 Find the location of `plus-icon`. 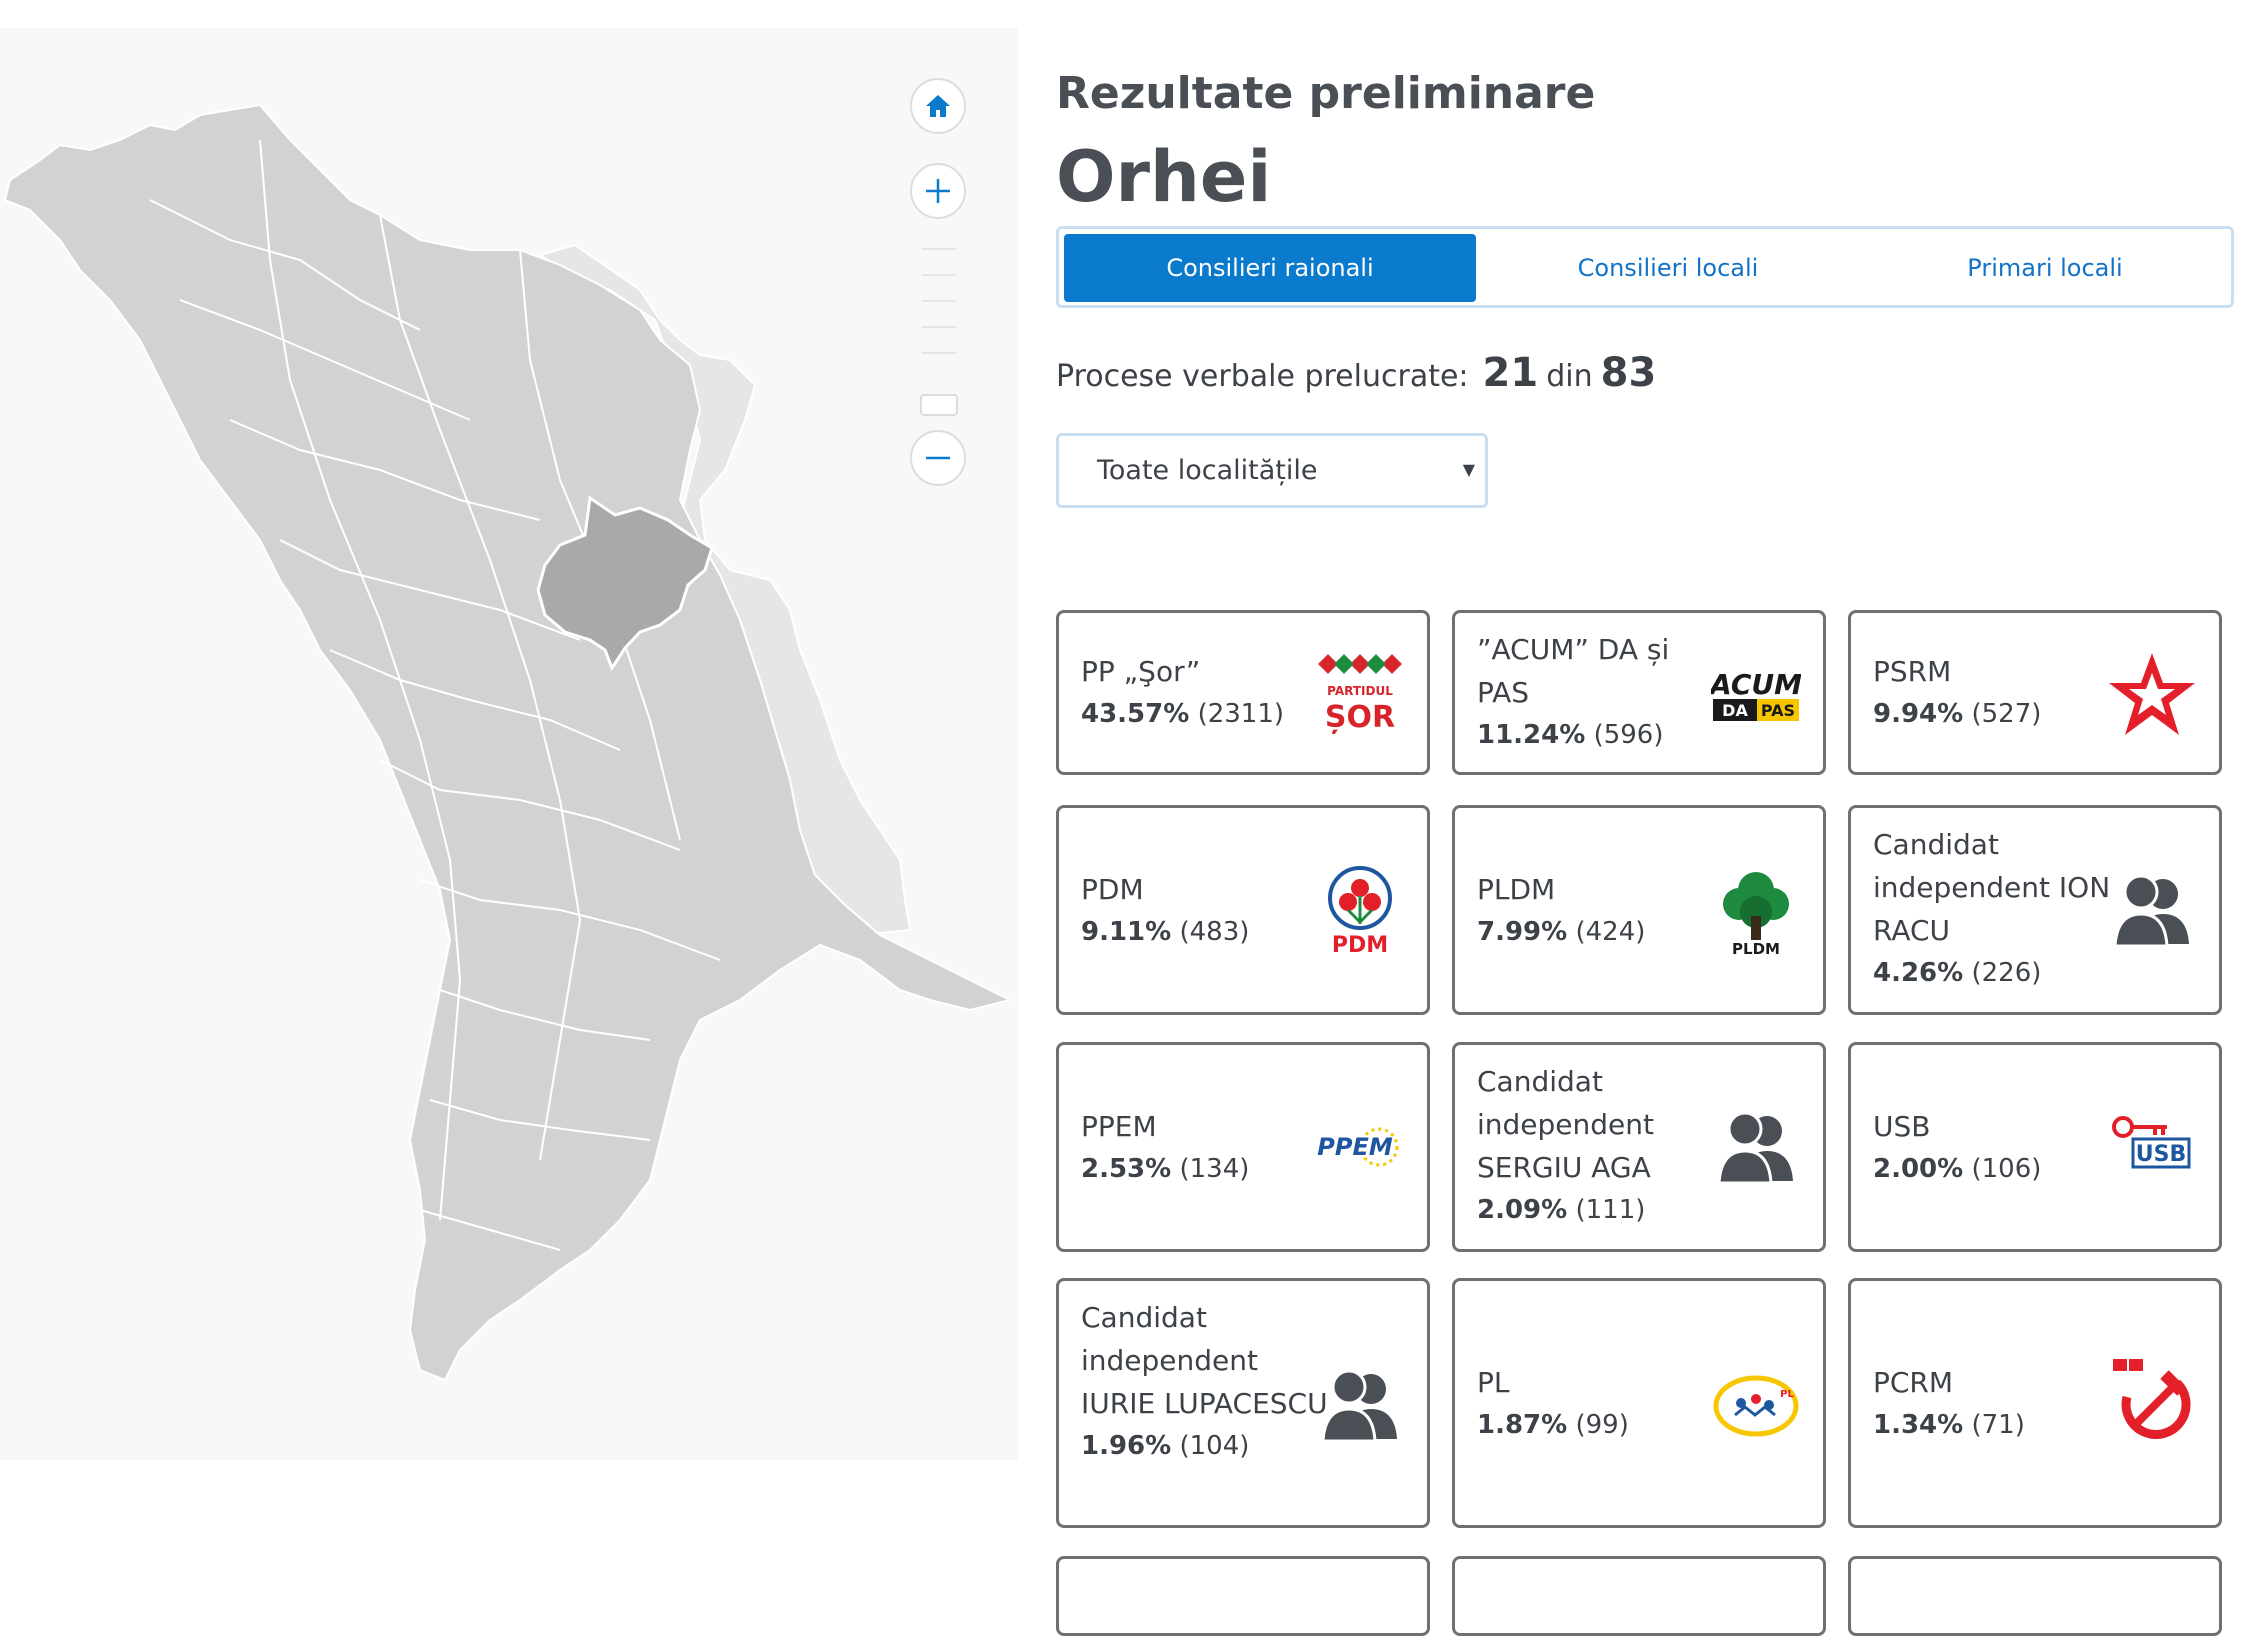

plus-icon is located at coordinates (938, 191).